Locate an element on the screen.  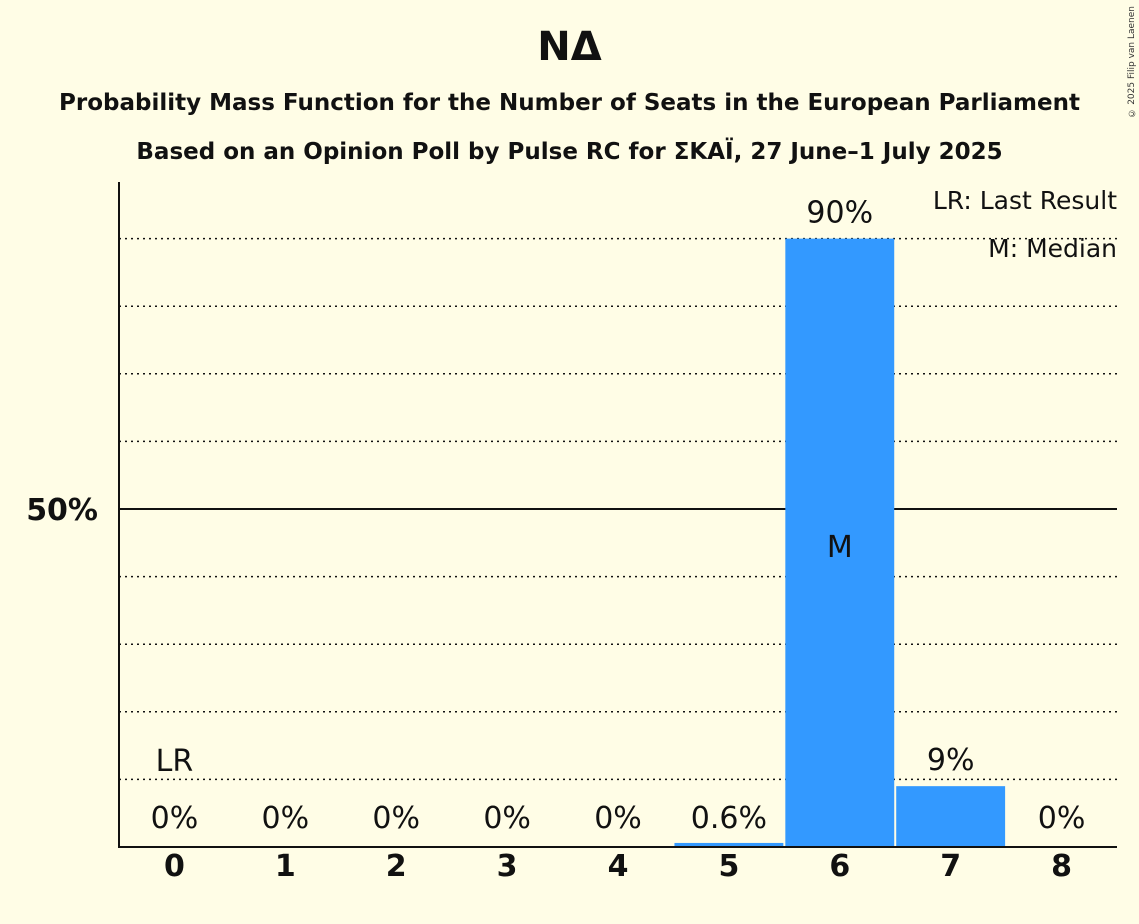
last-result-marker: LR is located at coordinates (175, 761).